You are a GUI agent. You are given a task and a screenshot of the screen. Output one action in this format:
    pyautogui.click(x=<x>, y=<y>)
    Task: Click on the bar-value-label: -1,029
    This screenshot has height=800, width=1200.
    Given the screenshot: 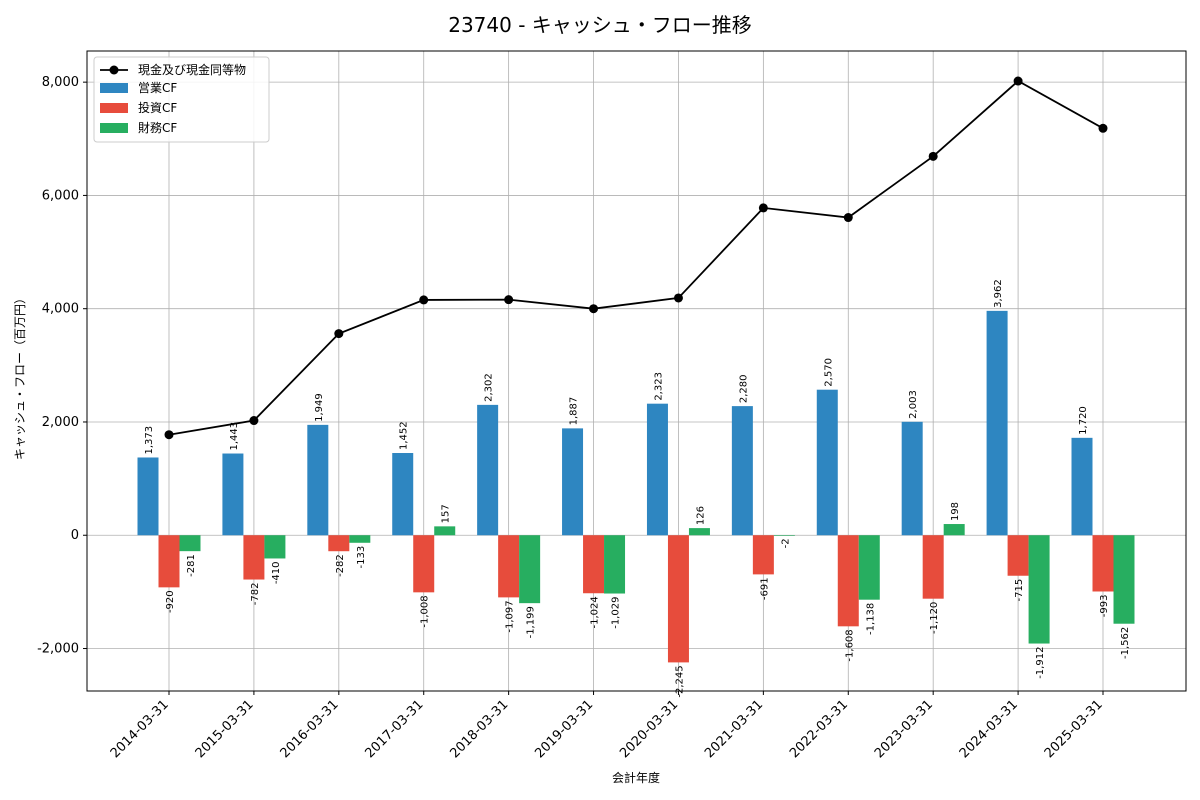 What is the action you would take?
    pyautogui.click(x=616, y=613)
    